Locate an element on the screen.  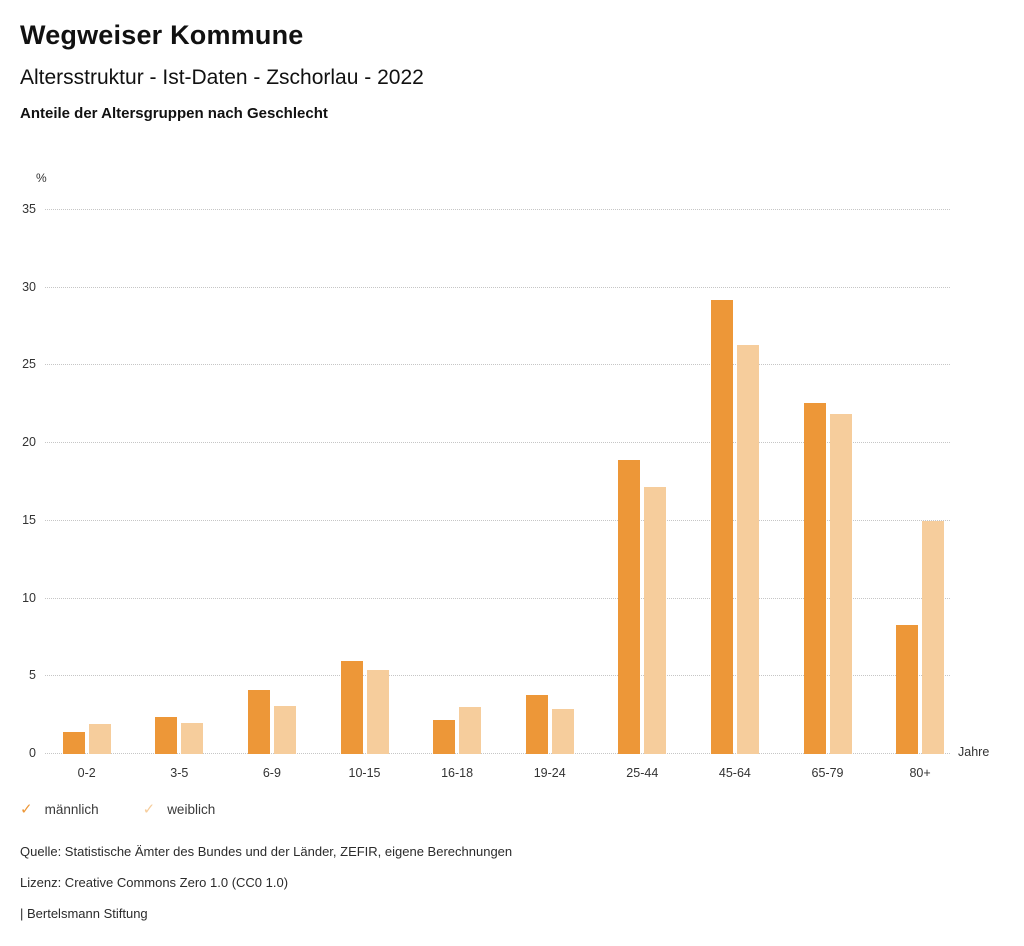
x-tick-label: 45-64 is located at coordinates (734, 773).